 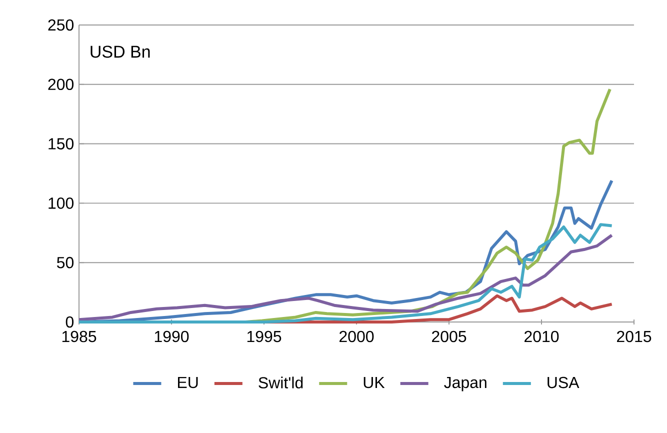 What do you see at coordinates (374, 382) in the screenshot?
I see `legend-label: UK` at bounding box center [374, 382].